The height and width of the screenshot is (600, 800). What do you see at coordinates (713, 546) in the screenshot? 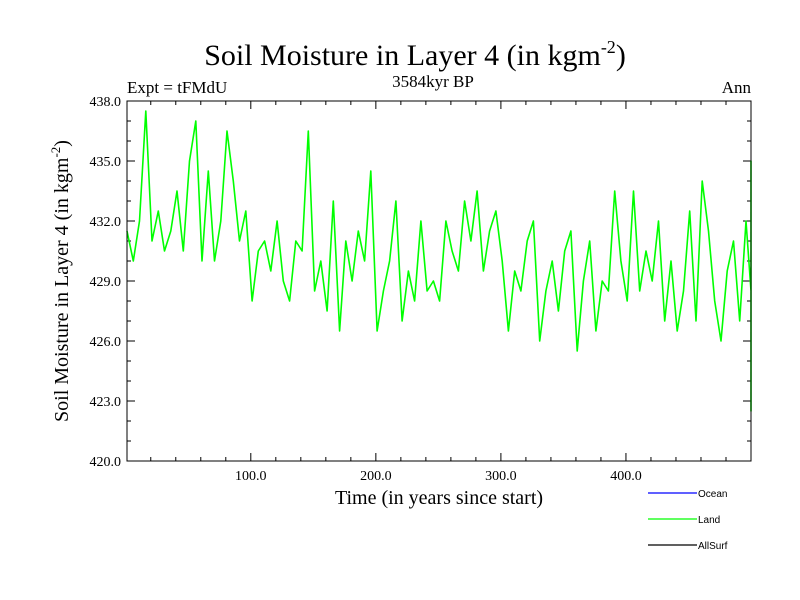
I see `legend-label-allsurf: AllSurf` at bounding box center [713, 546].